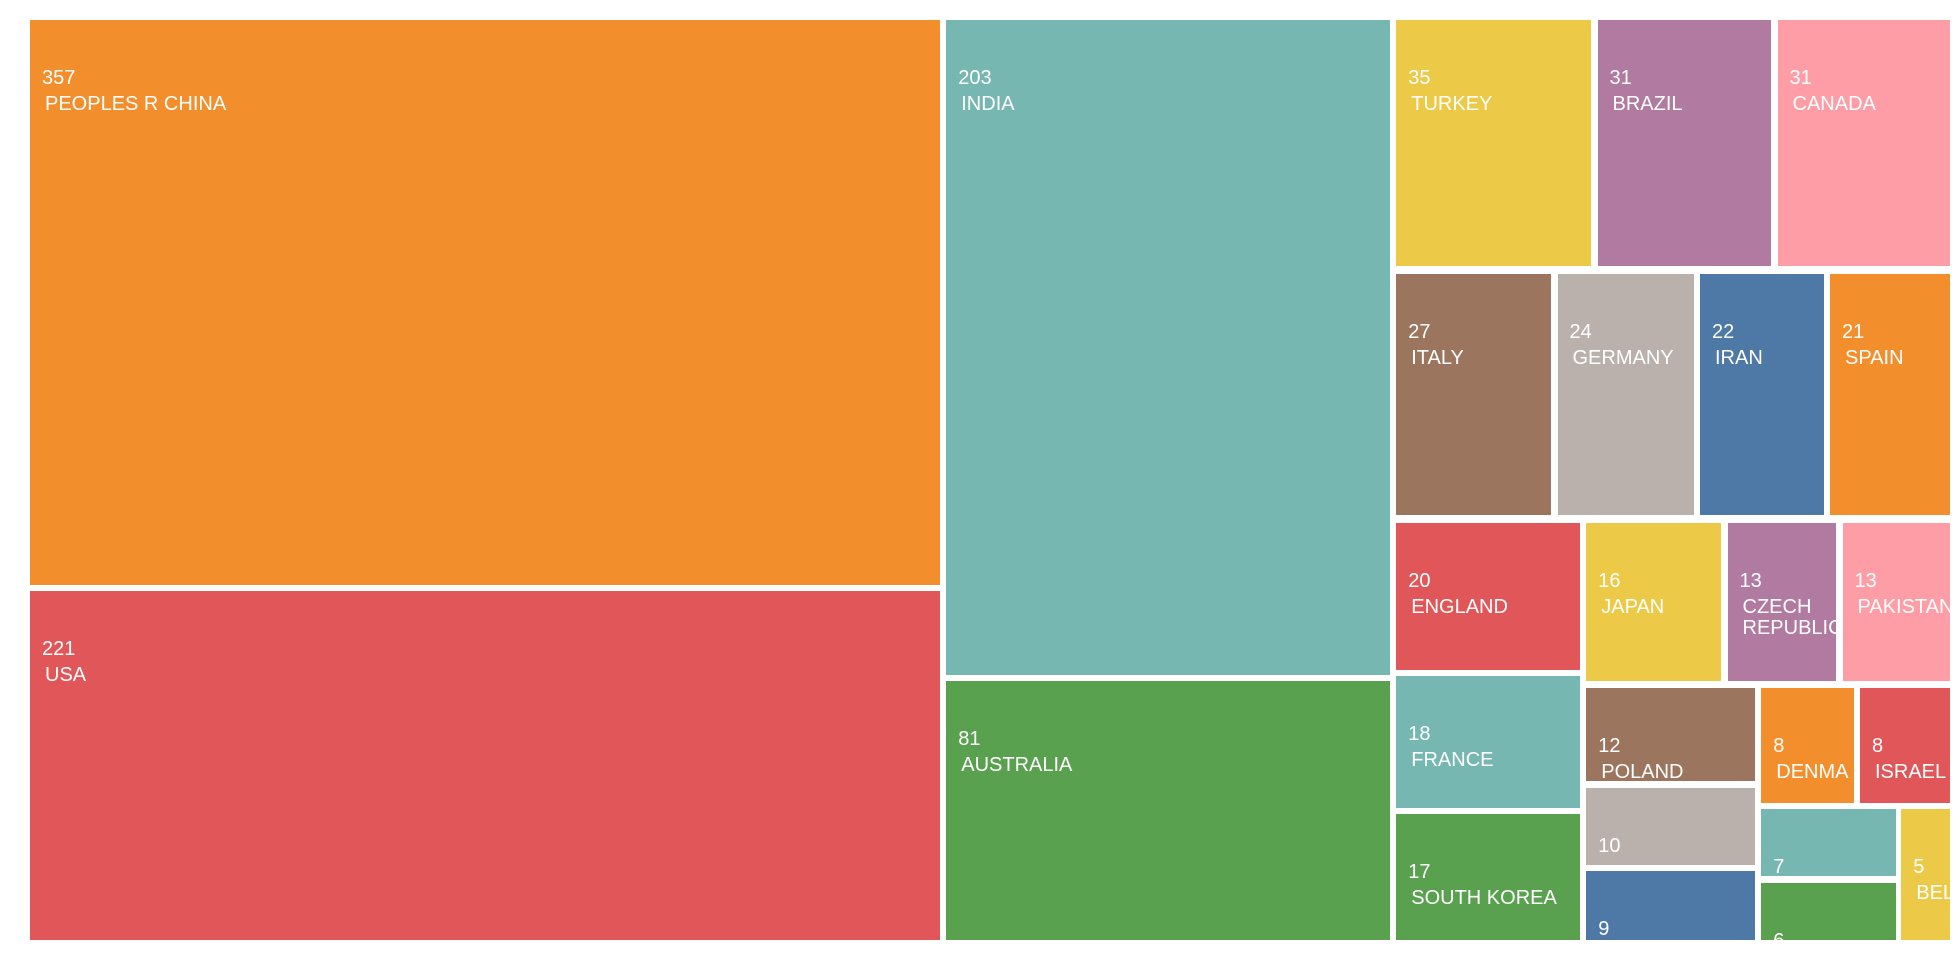 Image resolution: width=1960 pixels, height=960 pixels. What do you see at coordinates (1829, 911) in the screenshot?
I see `treemap-cell: 6` at bounding box center [1829, 911].